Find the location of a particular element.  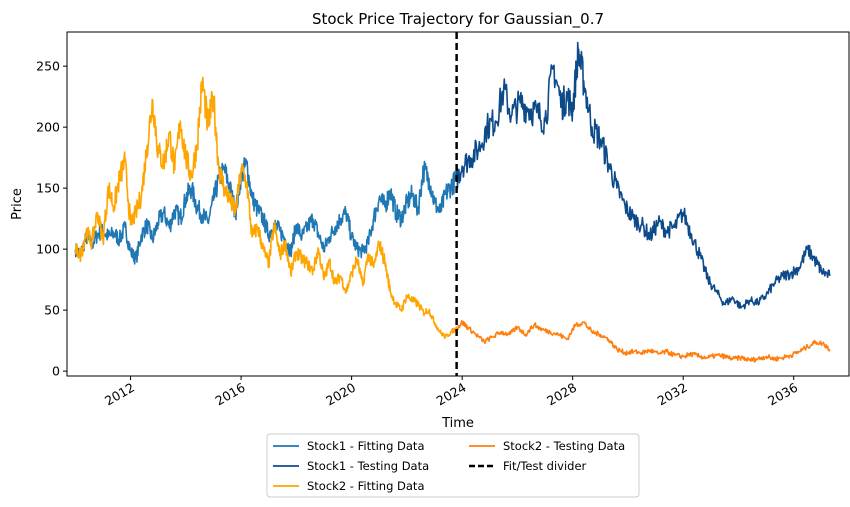

y-axis-ticks: 0 50 100 150 200 250 is located at coordinates (51, 219).